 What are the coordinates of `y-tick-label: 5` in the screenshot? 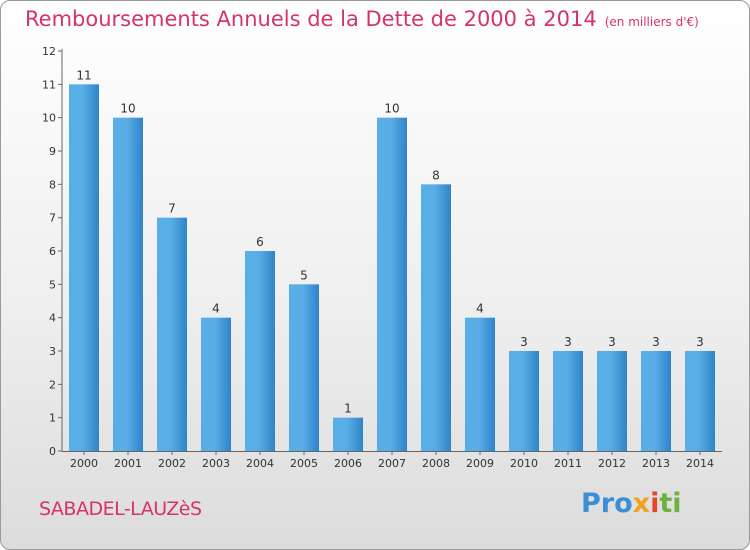 It's located at (52, 284).